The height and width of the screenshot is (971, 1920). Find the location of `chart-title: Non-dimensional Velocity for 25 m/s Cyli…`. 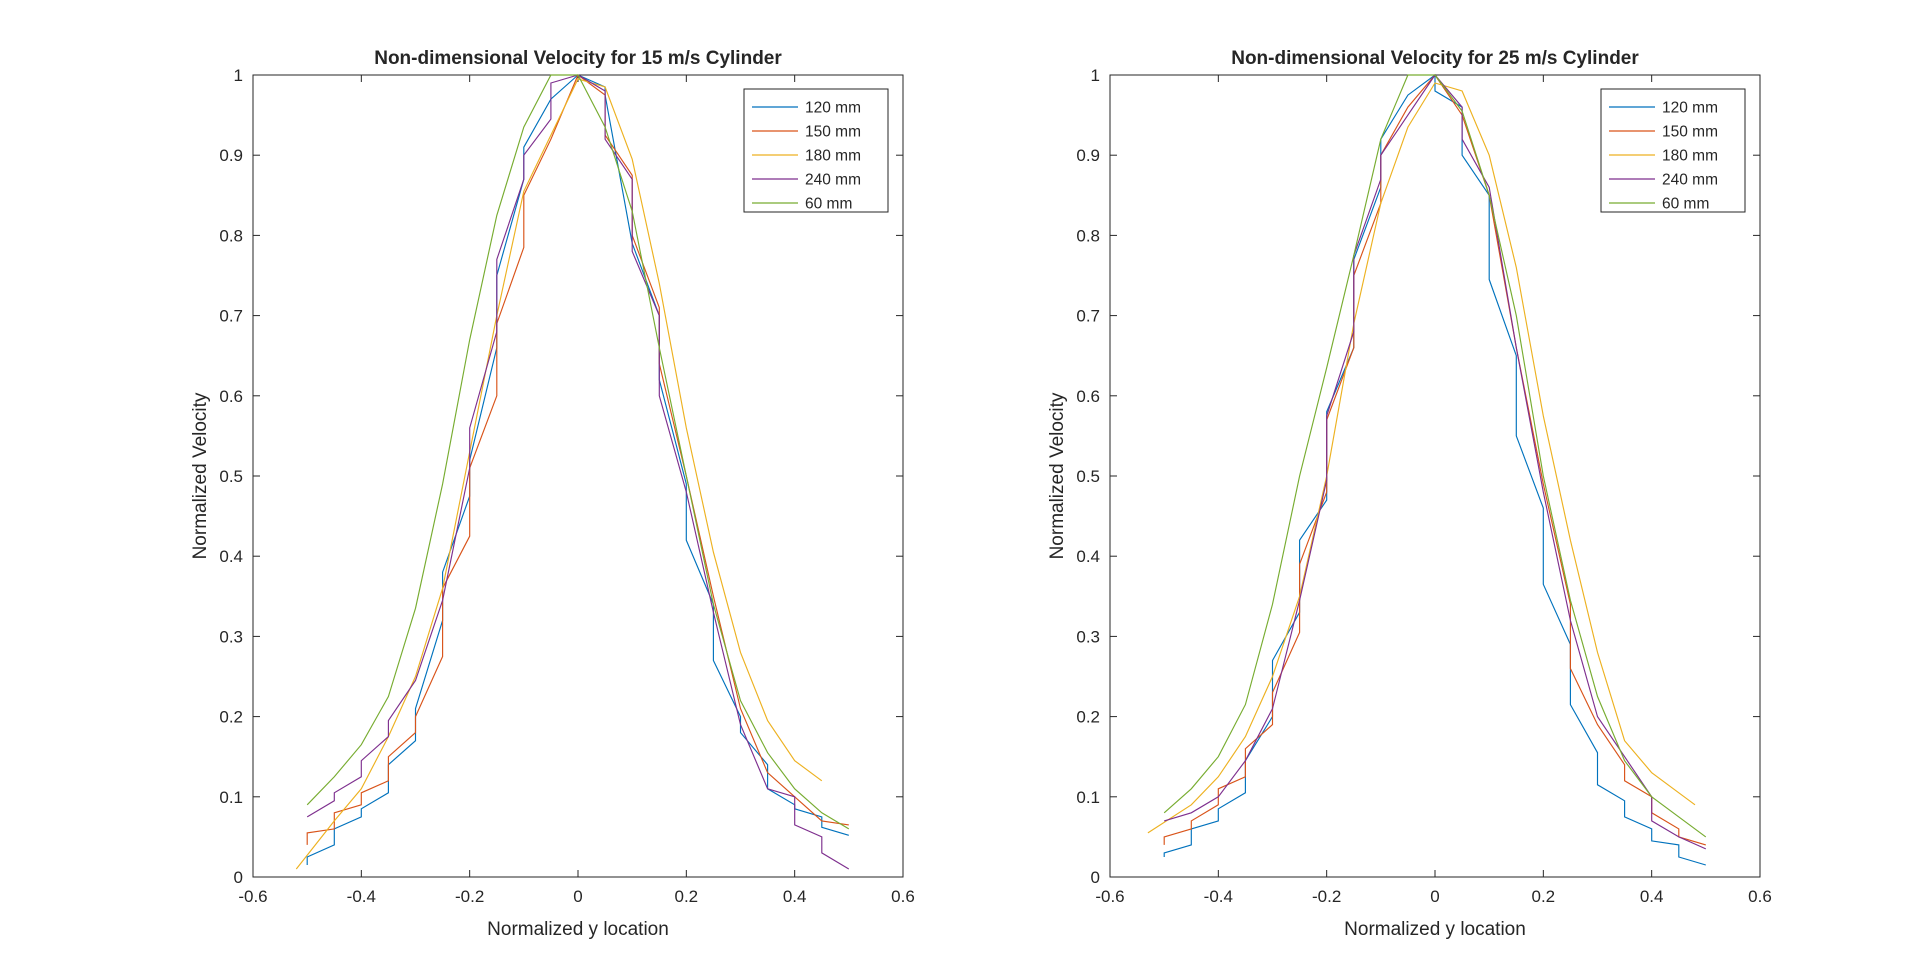

chart-title: Non-dimensional Velocity for 25 m/s Cyli… is located at coordinates (1435, 58).